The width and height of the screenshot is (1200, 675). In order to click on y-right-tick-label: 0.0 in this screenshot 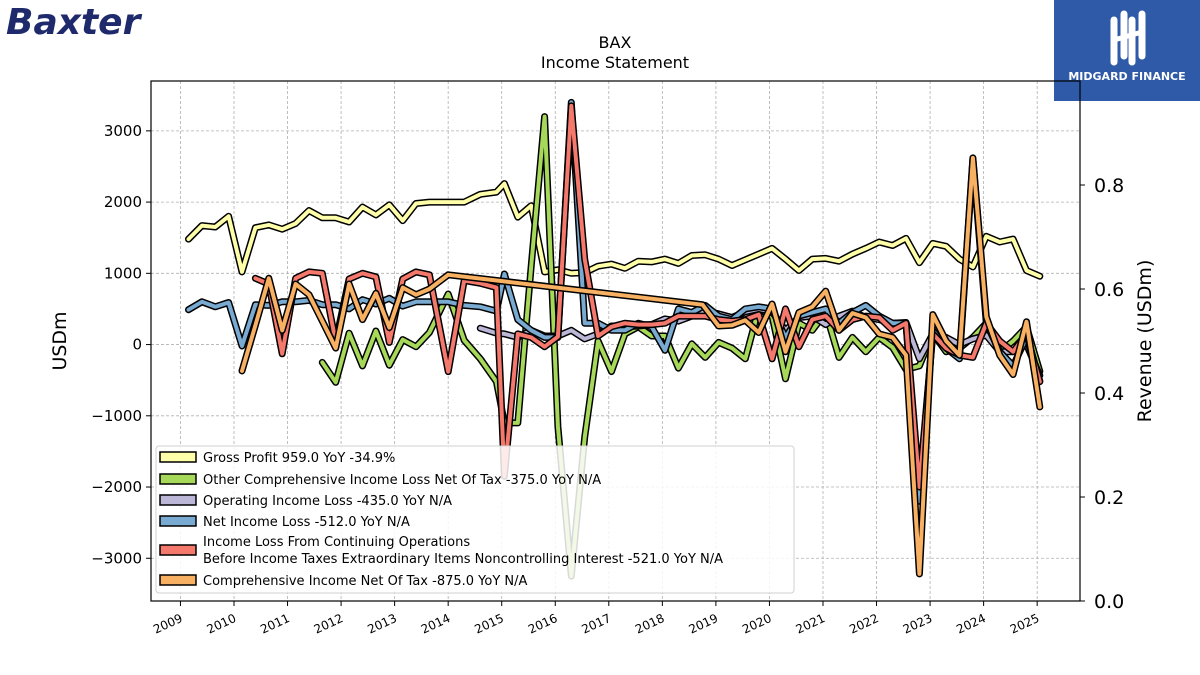, I will do `click(1109, 602)`.